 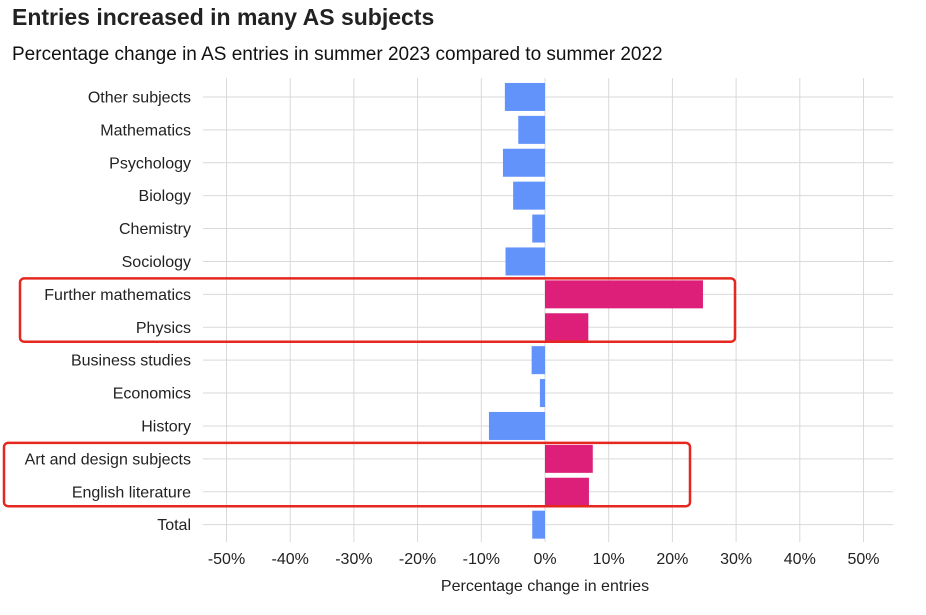 I want to click on x-tick-label: -20%, so click(x=417, y=559).